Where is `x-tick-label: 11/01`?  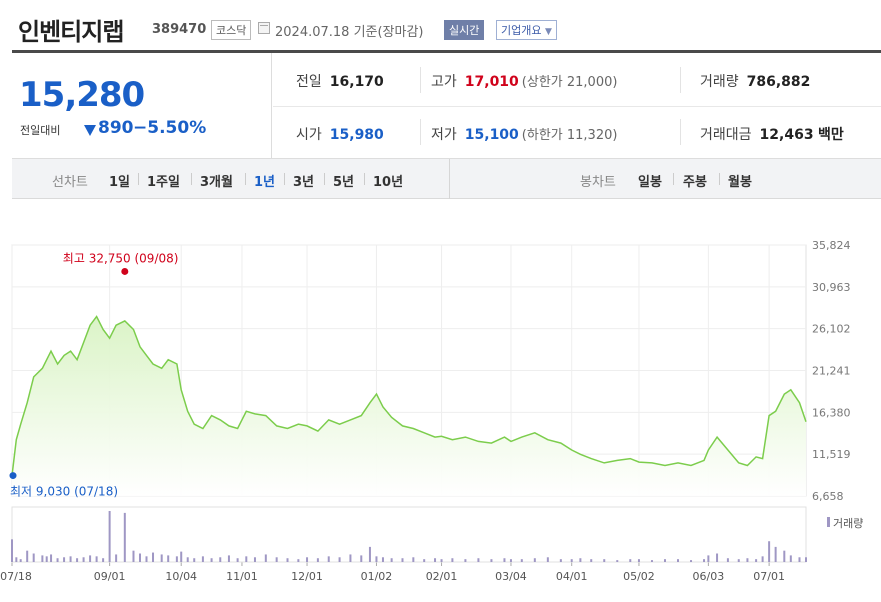 x-tick-label: 11/01 is located at coordinates (242, 576).